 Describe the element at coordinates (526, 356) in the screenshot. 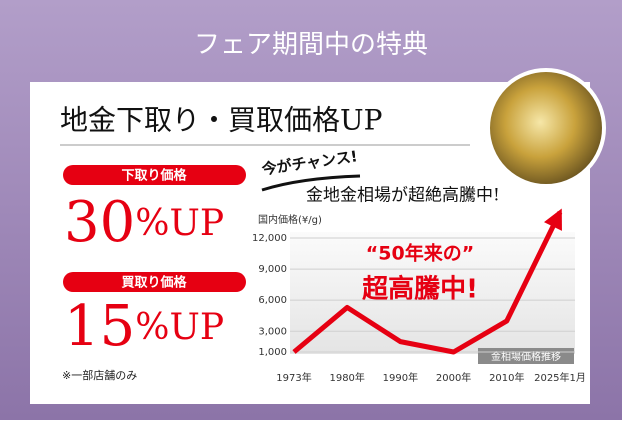

I see `badge: 金相場価格推移` at that location.